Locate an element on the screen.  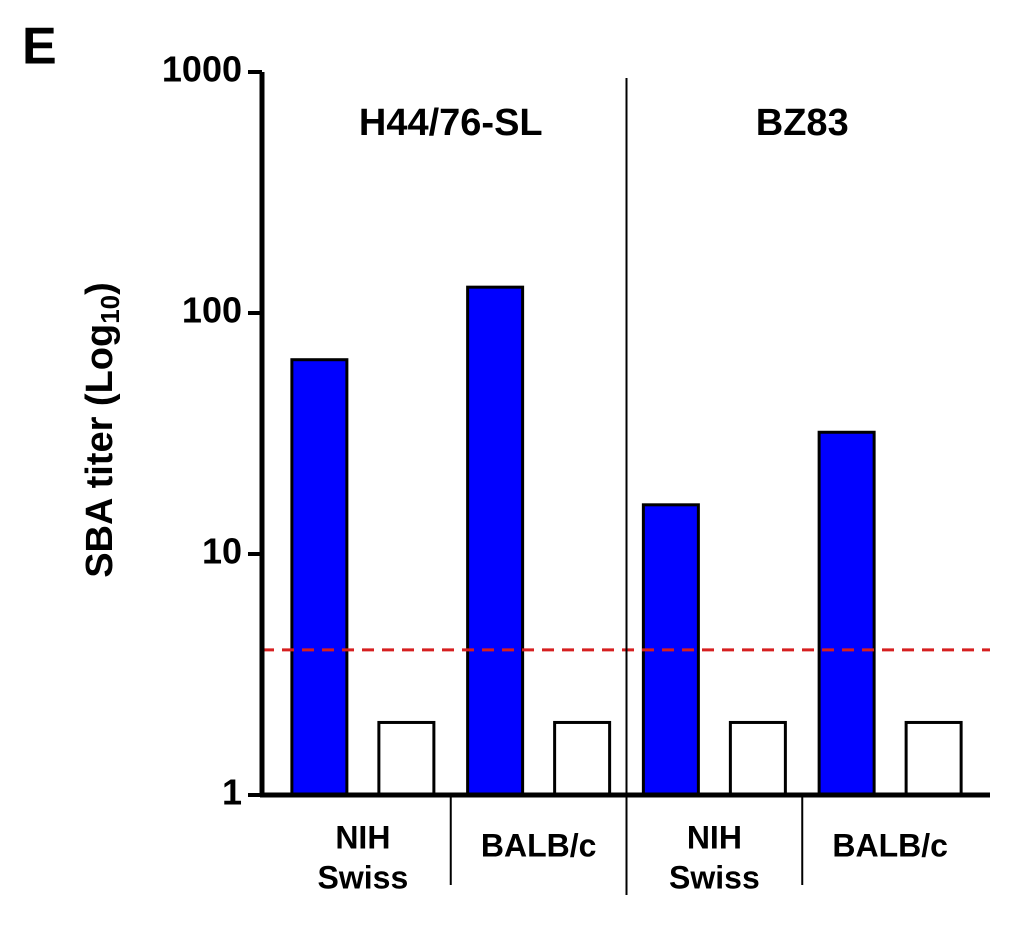
panel-label: E is located at coordinates (39, 47).